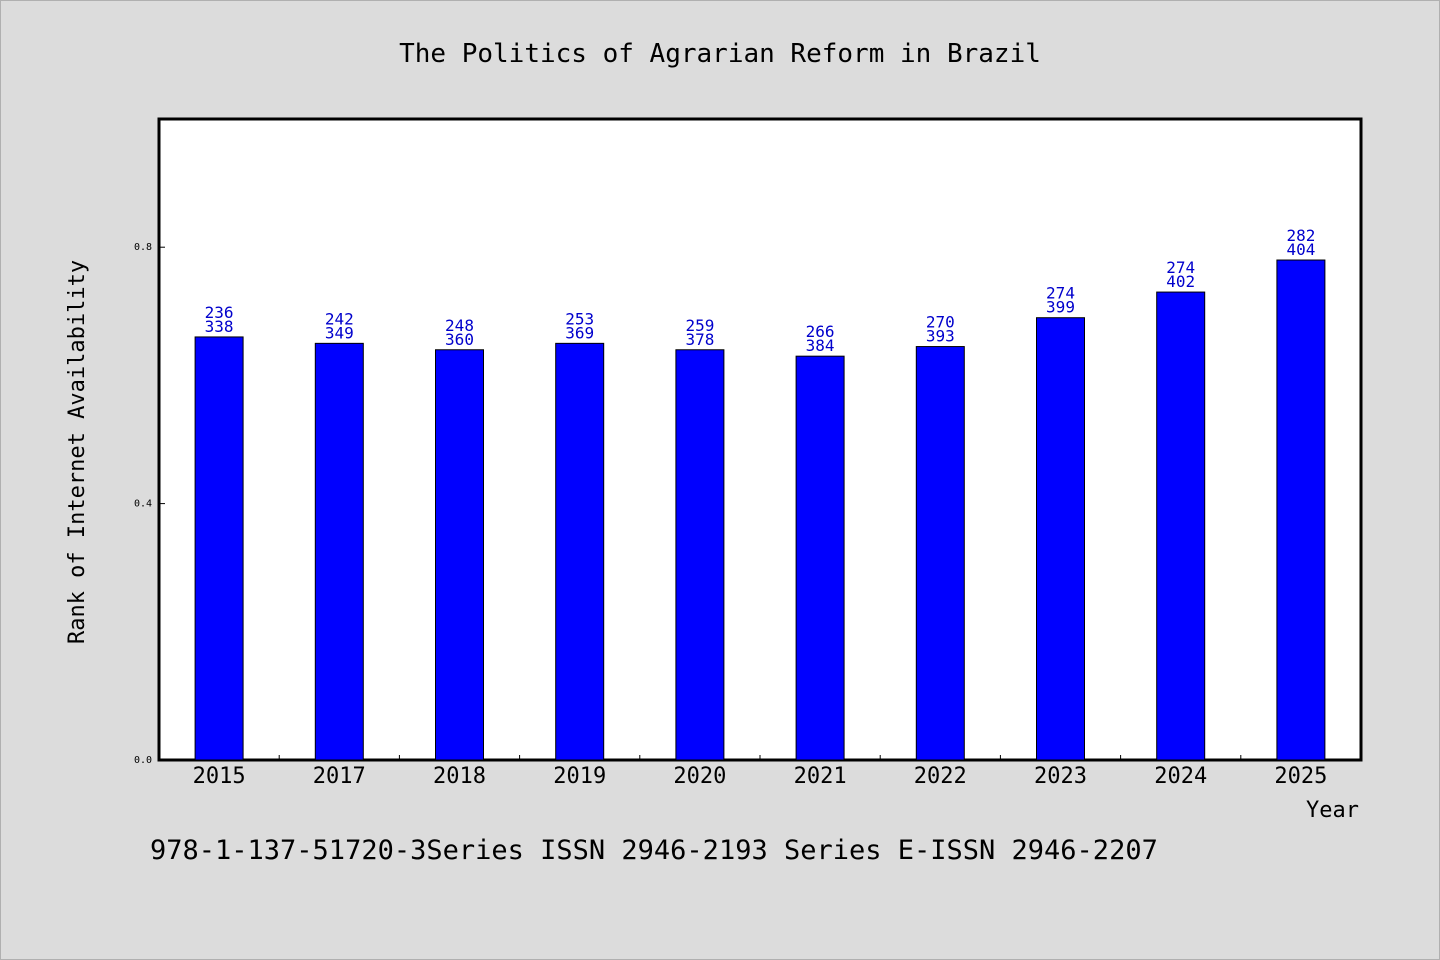  I want to click on x-axis: 2015 2017 2018 2019 2020 2021 2022 2023 2024 2025, so click(760, 772).